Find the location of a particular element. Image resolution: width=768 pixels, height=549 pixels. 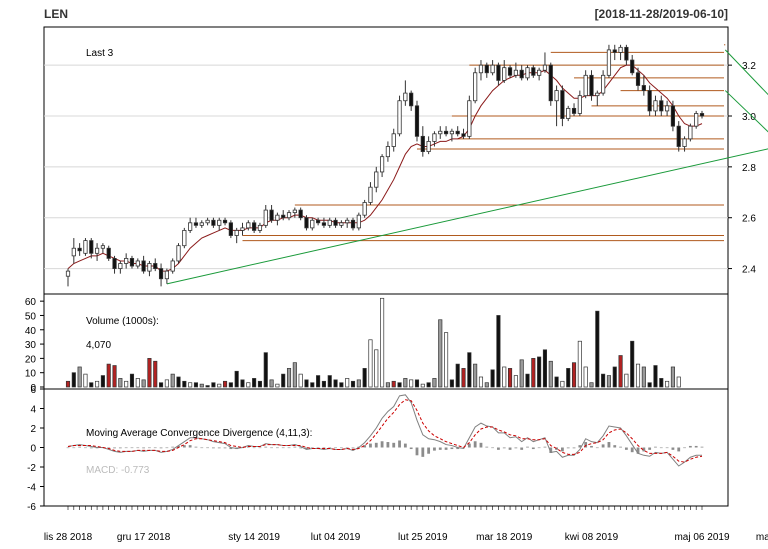

price-tick-label: 3.2 is located at coordinates (749, 66).